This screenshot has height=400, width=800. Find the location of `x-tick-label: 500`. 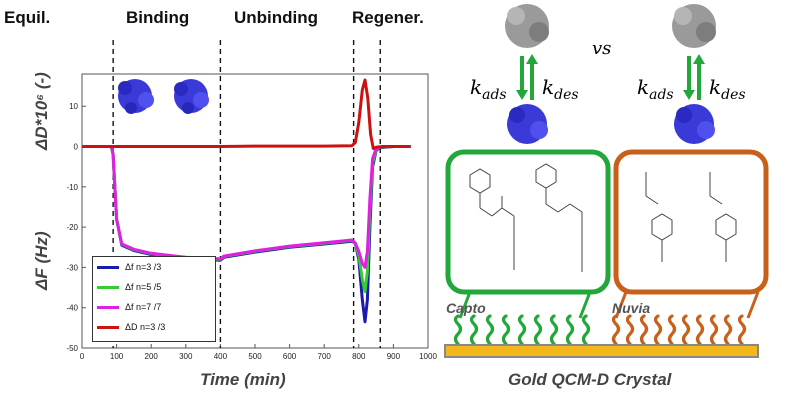

x-tick-label: 500 is located at coordinates (255, 356).